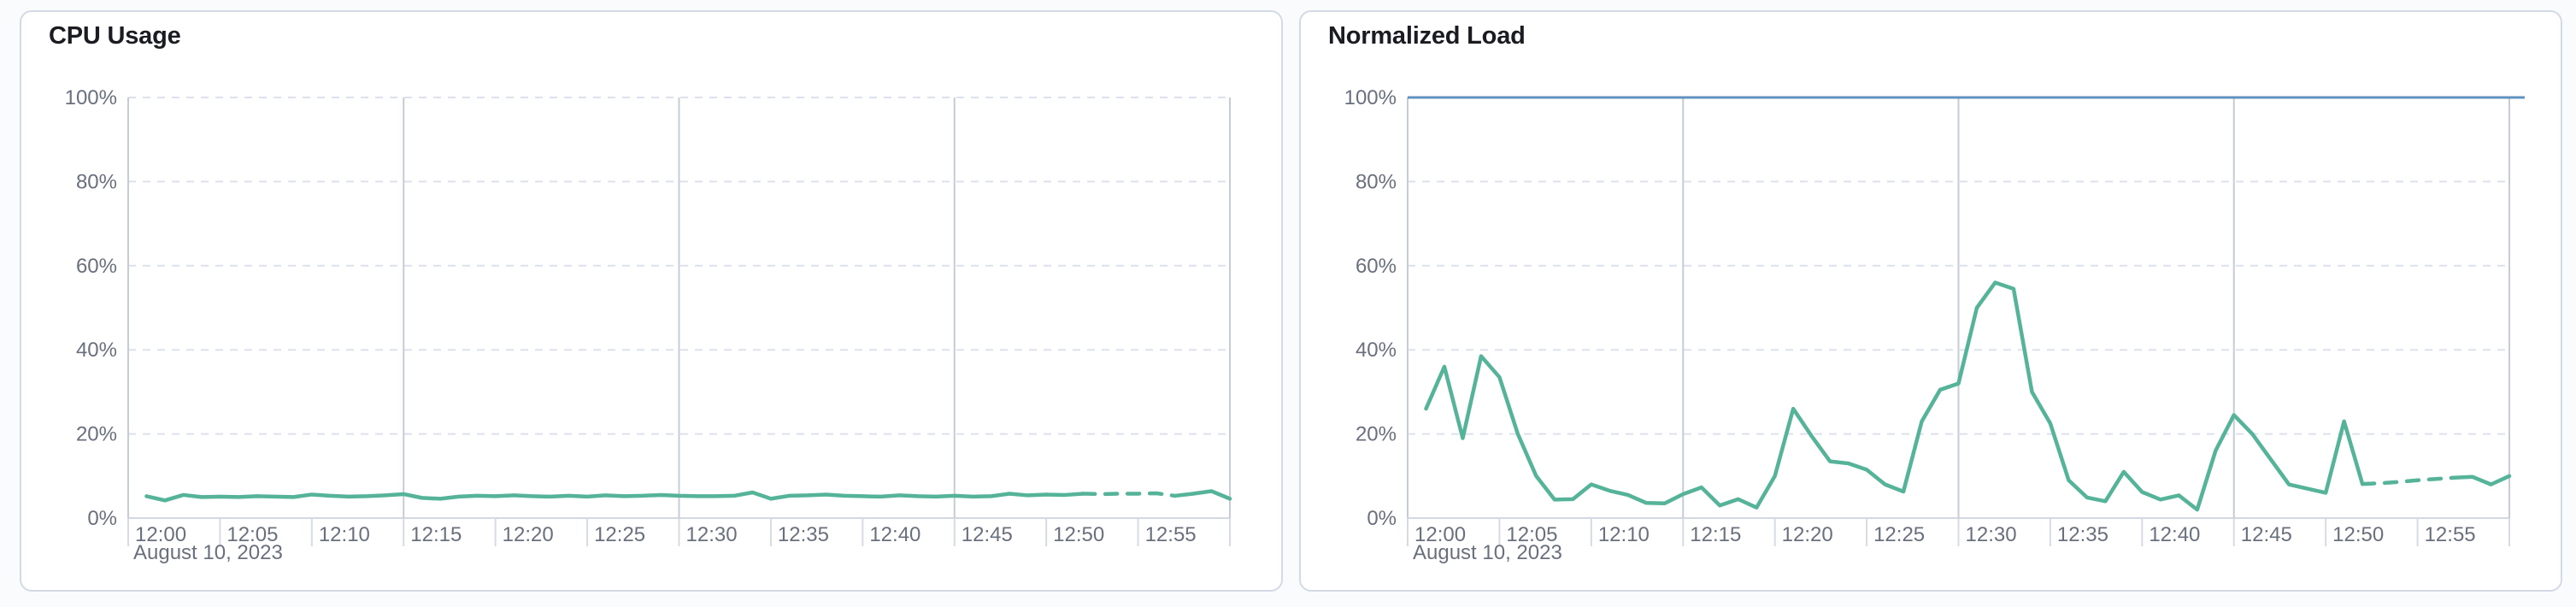 This screenshot has width=2576, height=607. I want to click on normalized-load-card-title: Normalized Load, so click(1427, 36).